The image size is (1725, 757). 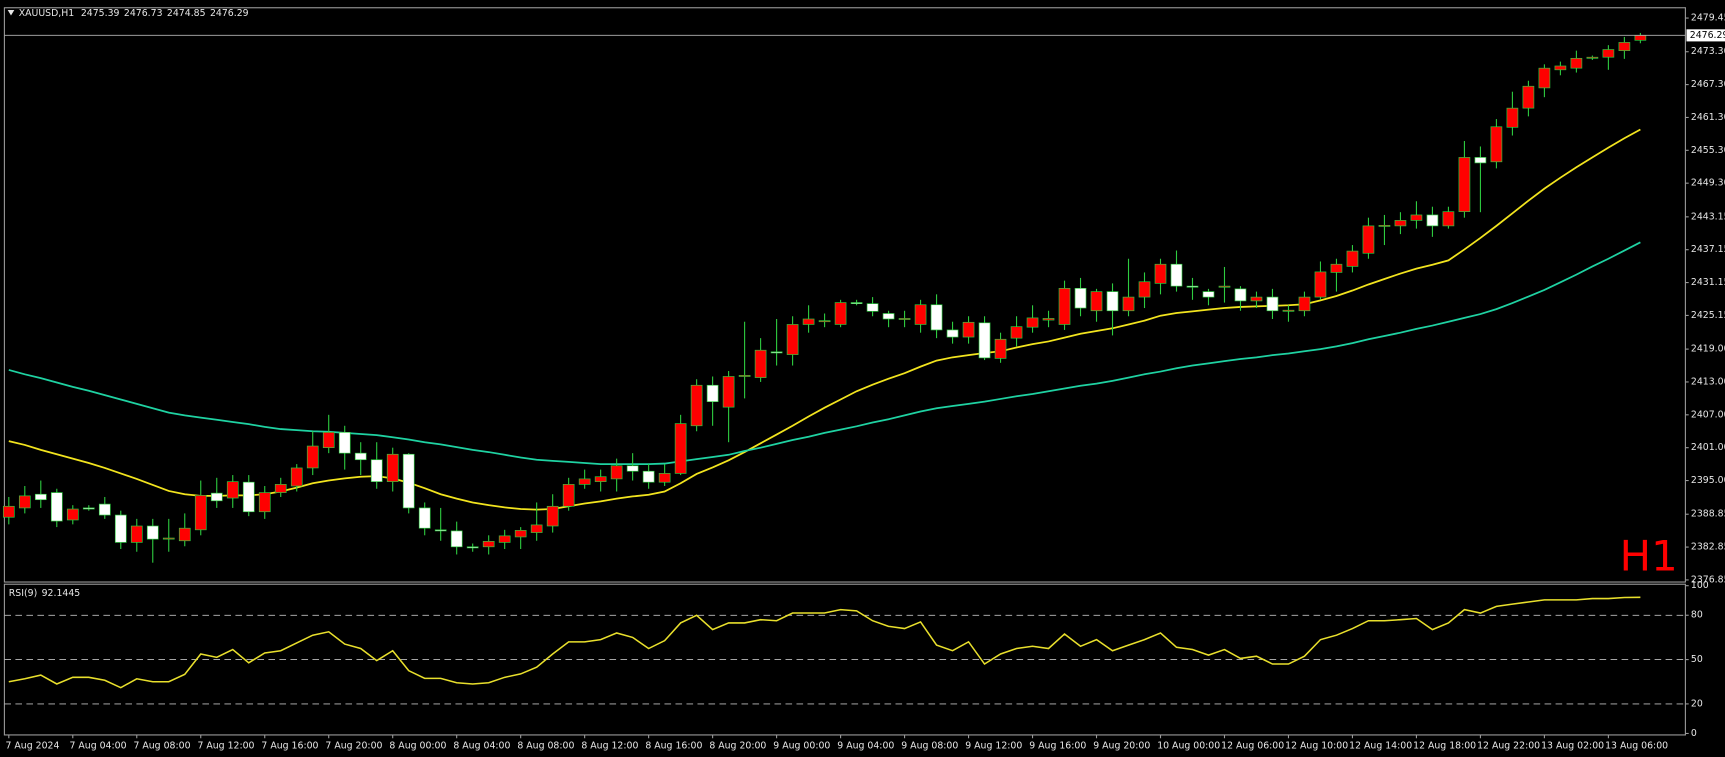 I want to click on chart-title: XAUUSD,H1, so click(x=47, y=13).